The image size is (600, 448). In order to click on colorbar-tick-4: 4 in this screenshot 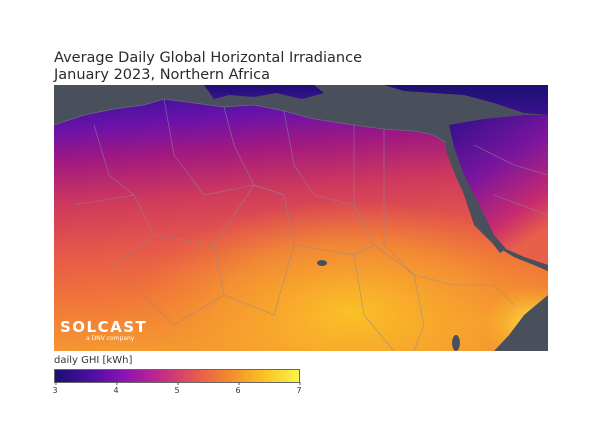, I will do `click(116, 388)`.